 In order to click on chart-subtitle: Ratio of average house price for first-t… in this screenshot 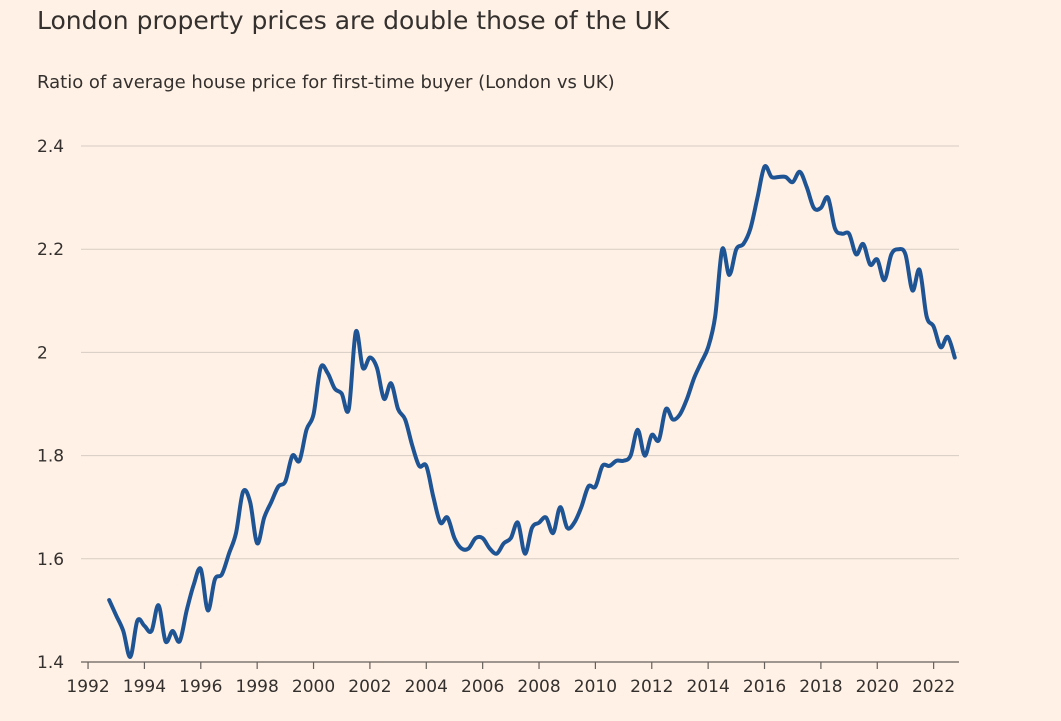, I will do `click(326, 82)`.